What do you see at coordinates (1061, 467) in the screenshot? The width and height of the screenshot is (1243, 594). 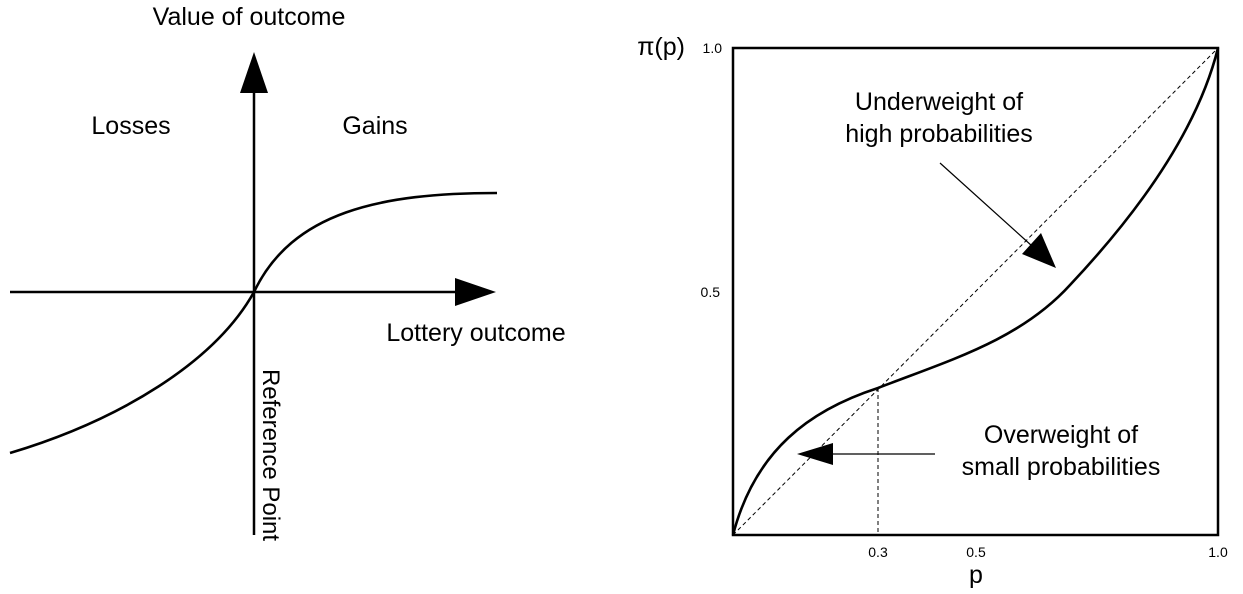 I see `overweight-label-line2: small probabilities` at bounding box center [1061, 467].